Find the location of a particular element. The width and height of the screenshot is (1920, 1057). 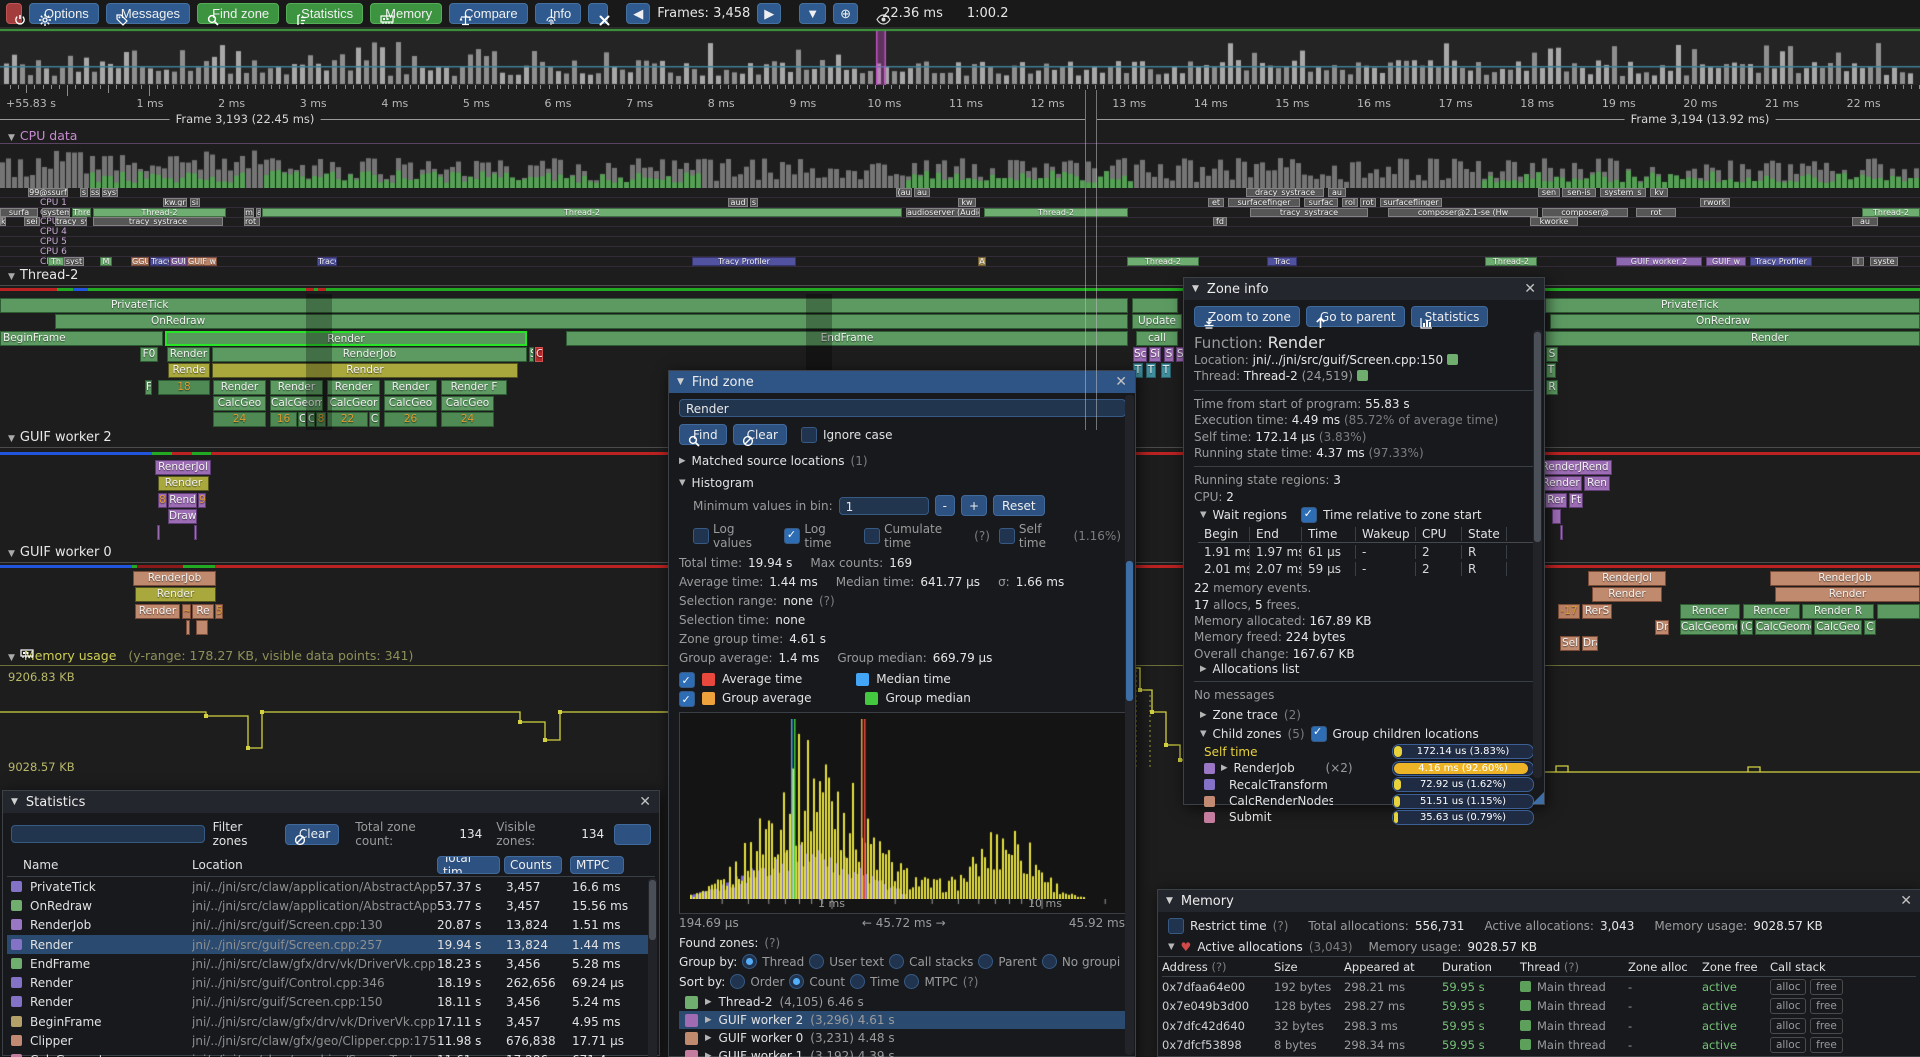

cpu-zone: kworke is located at coordinates (1554, 222).